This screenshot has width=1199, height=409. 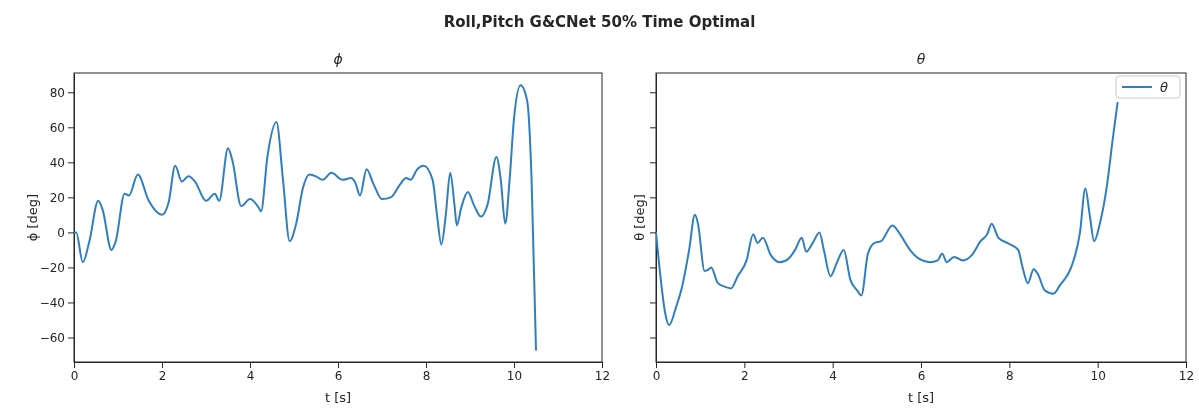 What do you see at coordinates (1164, 87) in the screenshot?
I see `legend-label: θ` at bounding box center [1164, 87].